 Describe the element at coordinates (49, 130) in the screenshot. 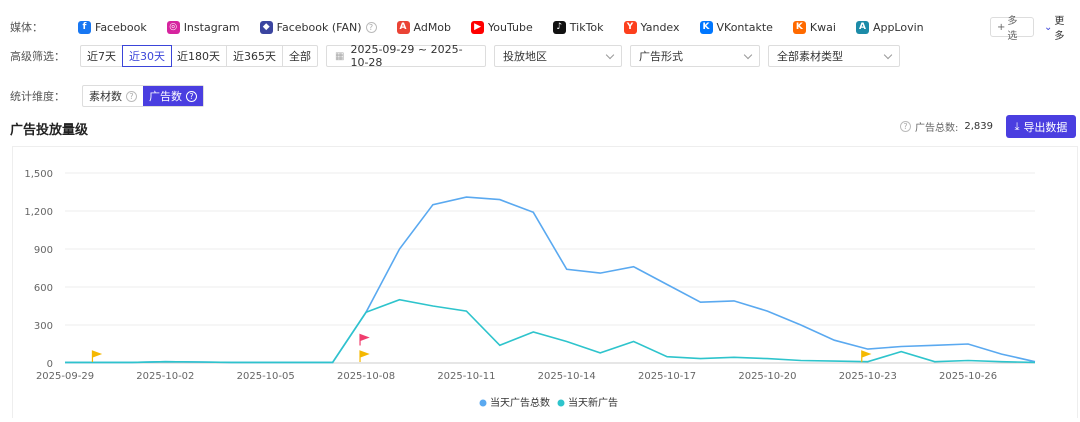

I see `section-title: 广告投放量级` at that location.